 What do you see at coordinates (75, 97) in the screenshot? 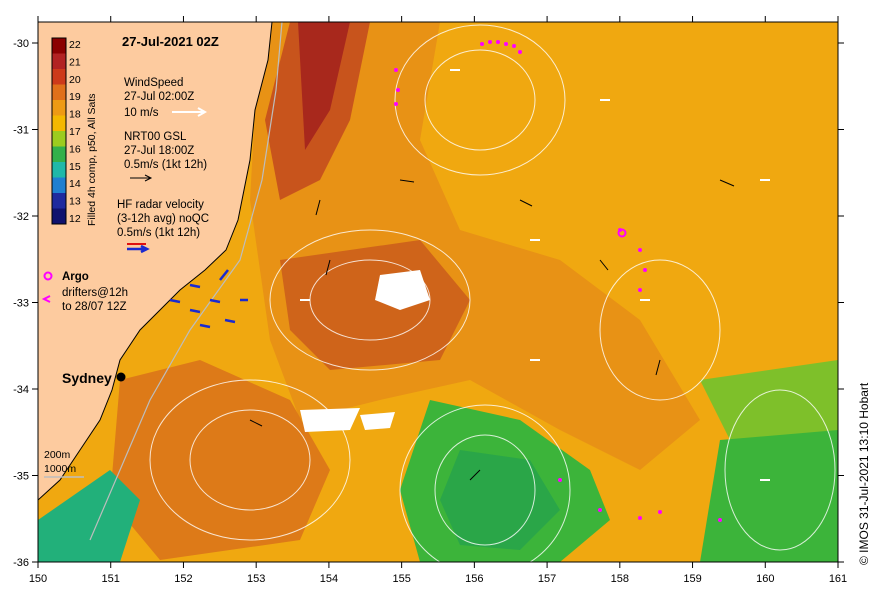
I see `colorbar-tick-label: 19` at bounding box center [75, 97].